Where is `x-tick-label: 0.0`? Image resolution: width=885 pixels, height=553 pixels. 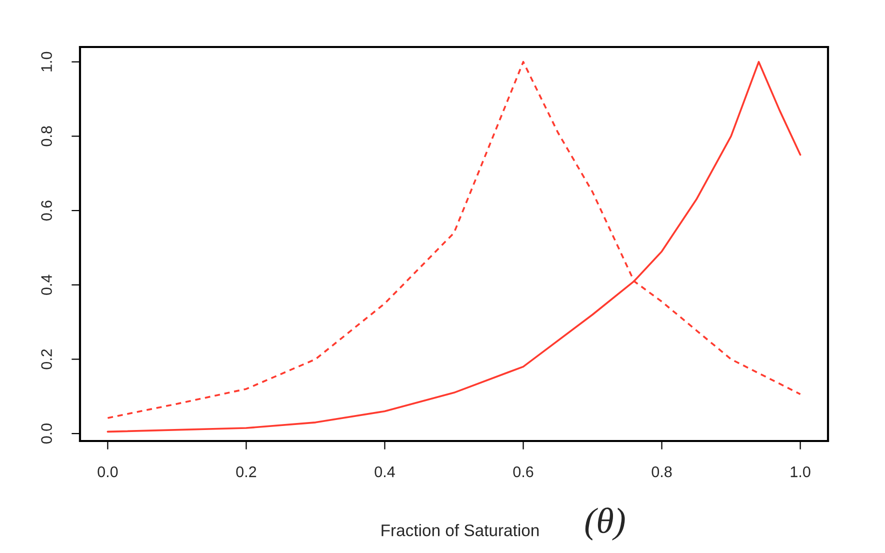 x-tick-label: 0.0 is located at coordinates (108, 472).